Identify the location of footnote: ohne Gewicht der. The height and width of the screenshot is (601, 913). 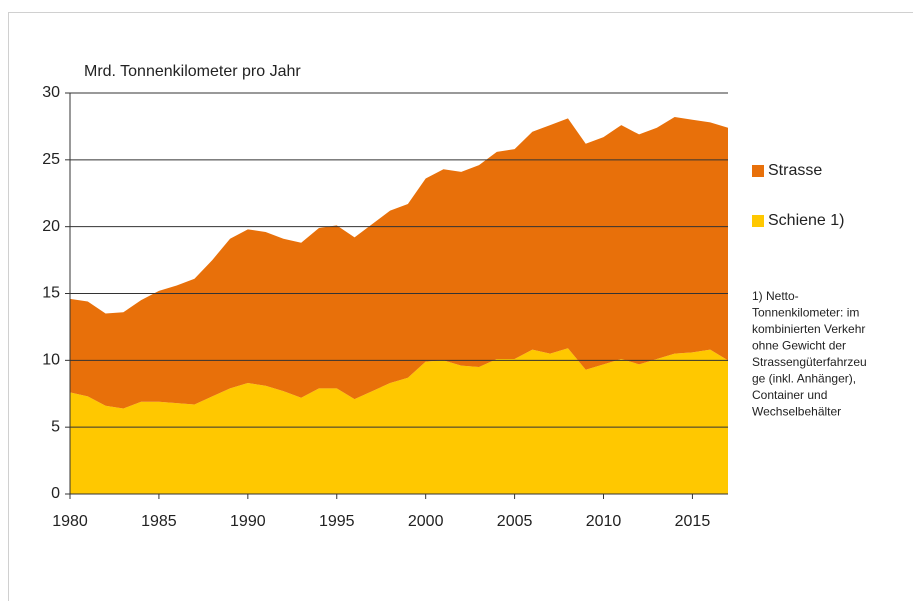
(799, 346).